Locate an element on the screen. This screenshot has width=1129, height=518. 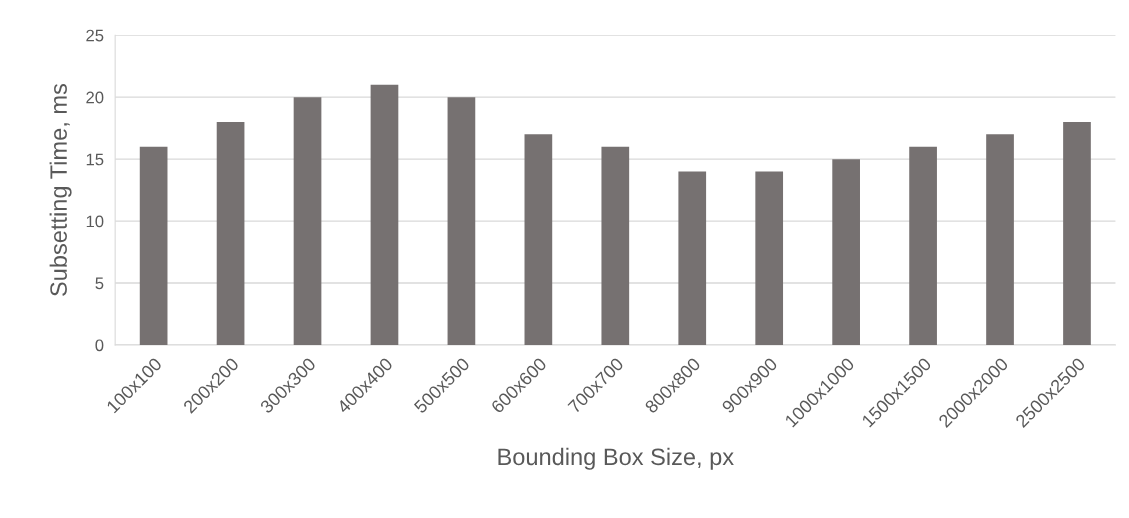
y-tick-label: 20 is located at coordinates (95, 97).